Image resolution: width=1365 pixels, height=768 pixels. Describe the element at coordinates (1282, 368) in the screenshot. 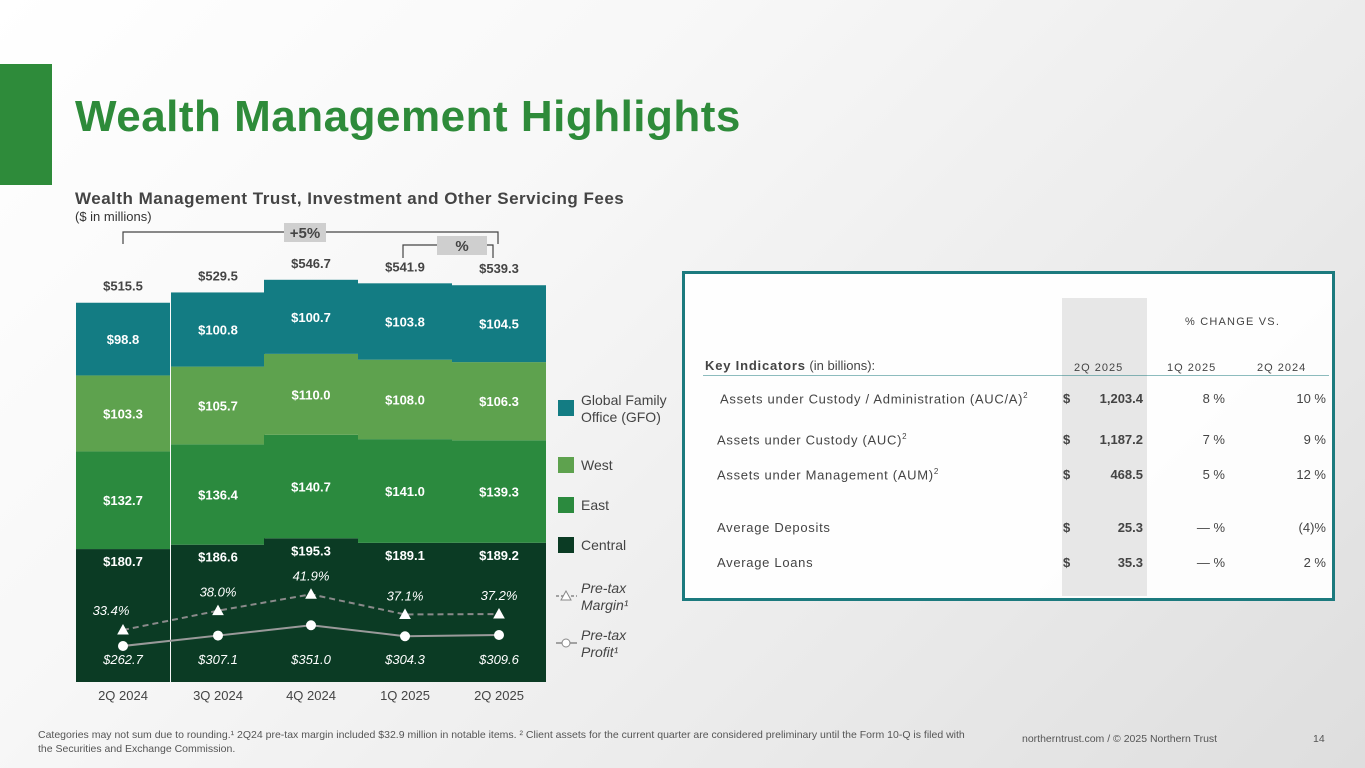

I see `column-header-2q2024: 2Q 2024` at that location.